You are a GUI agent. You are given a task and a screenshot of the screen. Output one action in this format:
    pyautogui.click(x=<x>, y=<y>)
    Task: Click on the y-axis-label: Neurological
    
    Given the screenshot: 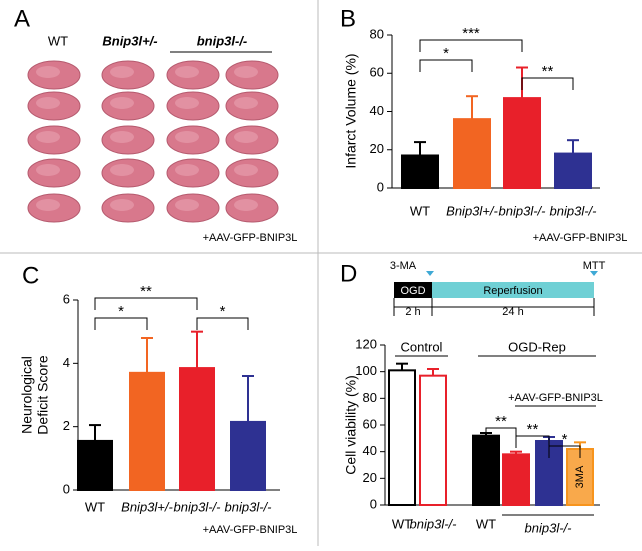 What is the action you would take?
    pyautogui.click(x=27, y=395)
    